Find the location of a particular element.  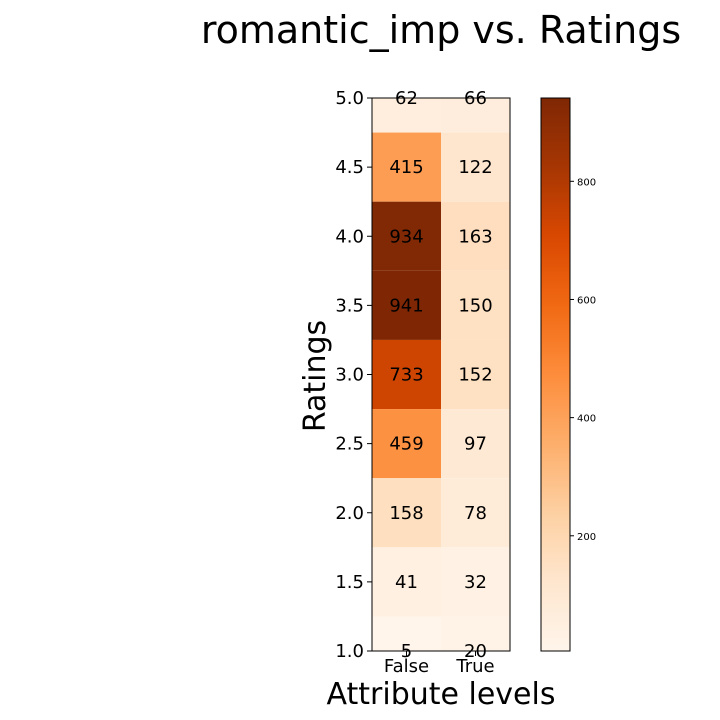

cell-value-label: 97 is located at coordinates (475, 444).